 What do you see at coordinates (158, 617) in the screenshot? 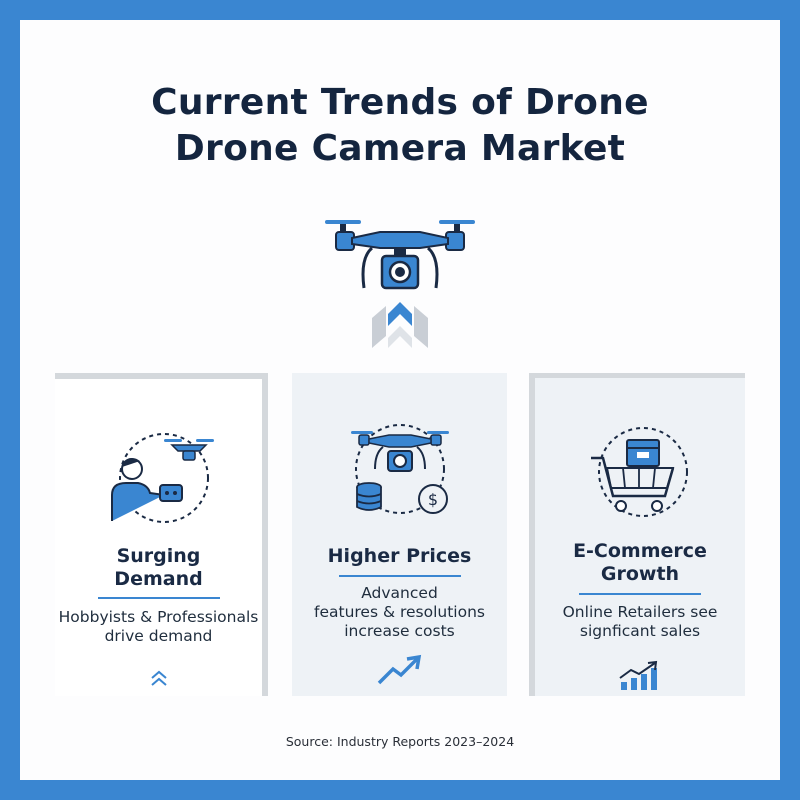
I see `card-text-line-1: Hobbyists & Professionals` at bounding box center [158, 617].